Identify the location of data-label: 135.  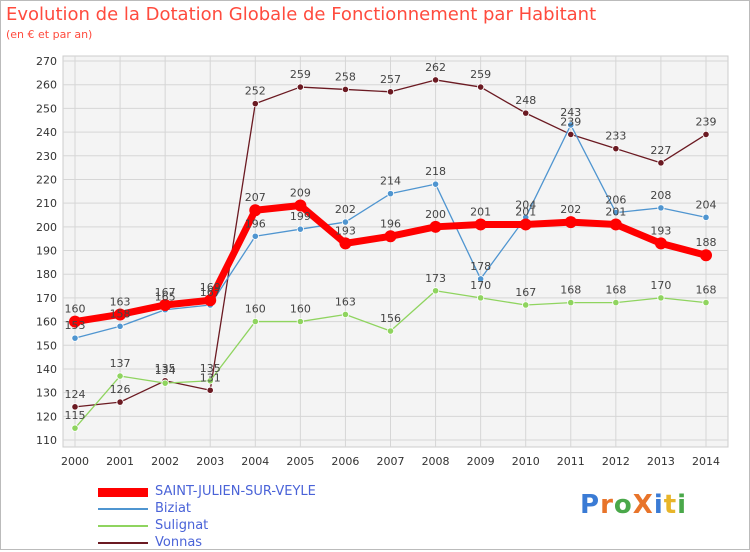
(210, 368).